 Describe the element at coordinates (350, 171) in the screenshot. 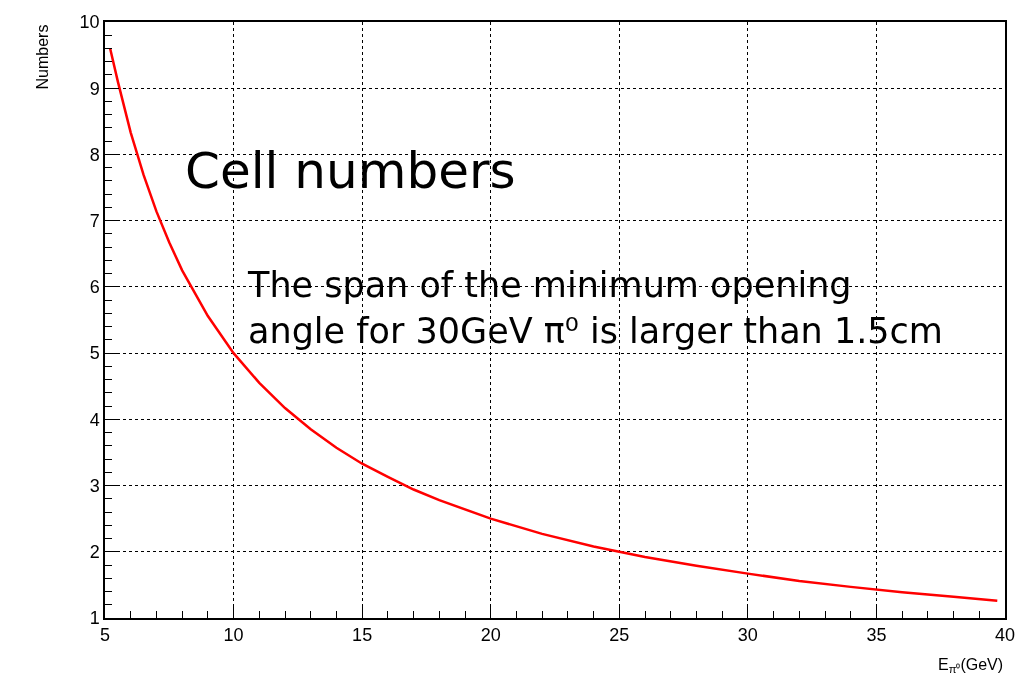

I see `annotation: Cell numbers` at that location.